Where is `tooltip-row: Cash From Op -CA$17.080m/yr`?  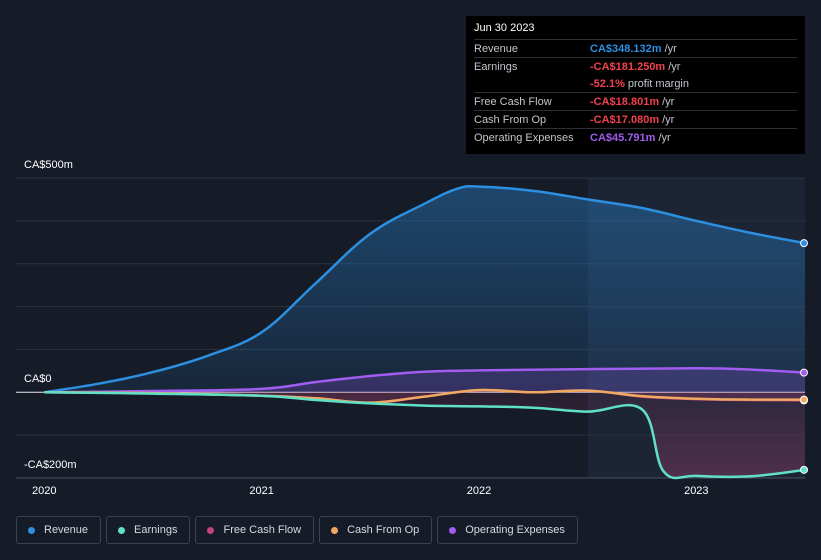
tooltip-row: Cash From Op -CA$17.080m/yr is located at coordinates (635, 119).